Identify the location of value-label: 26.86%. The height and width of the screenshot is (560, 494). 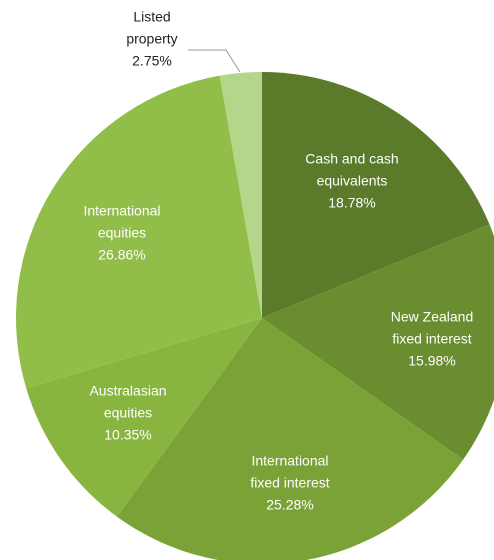
(121, 255).